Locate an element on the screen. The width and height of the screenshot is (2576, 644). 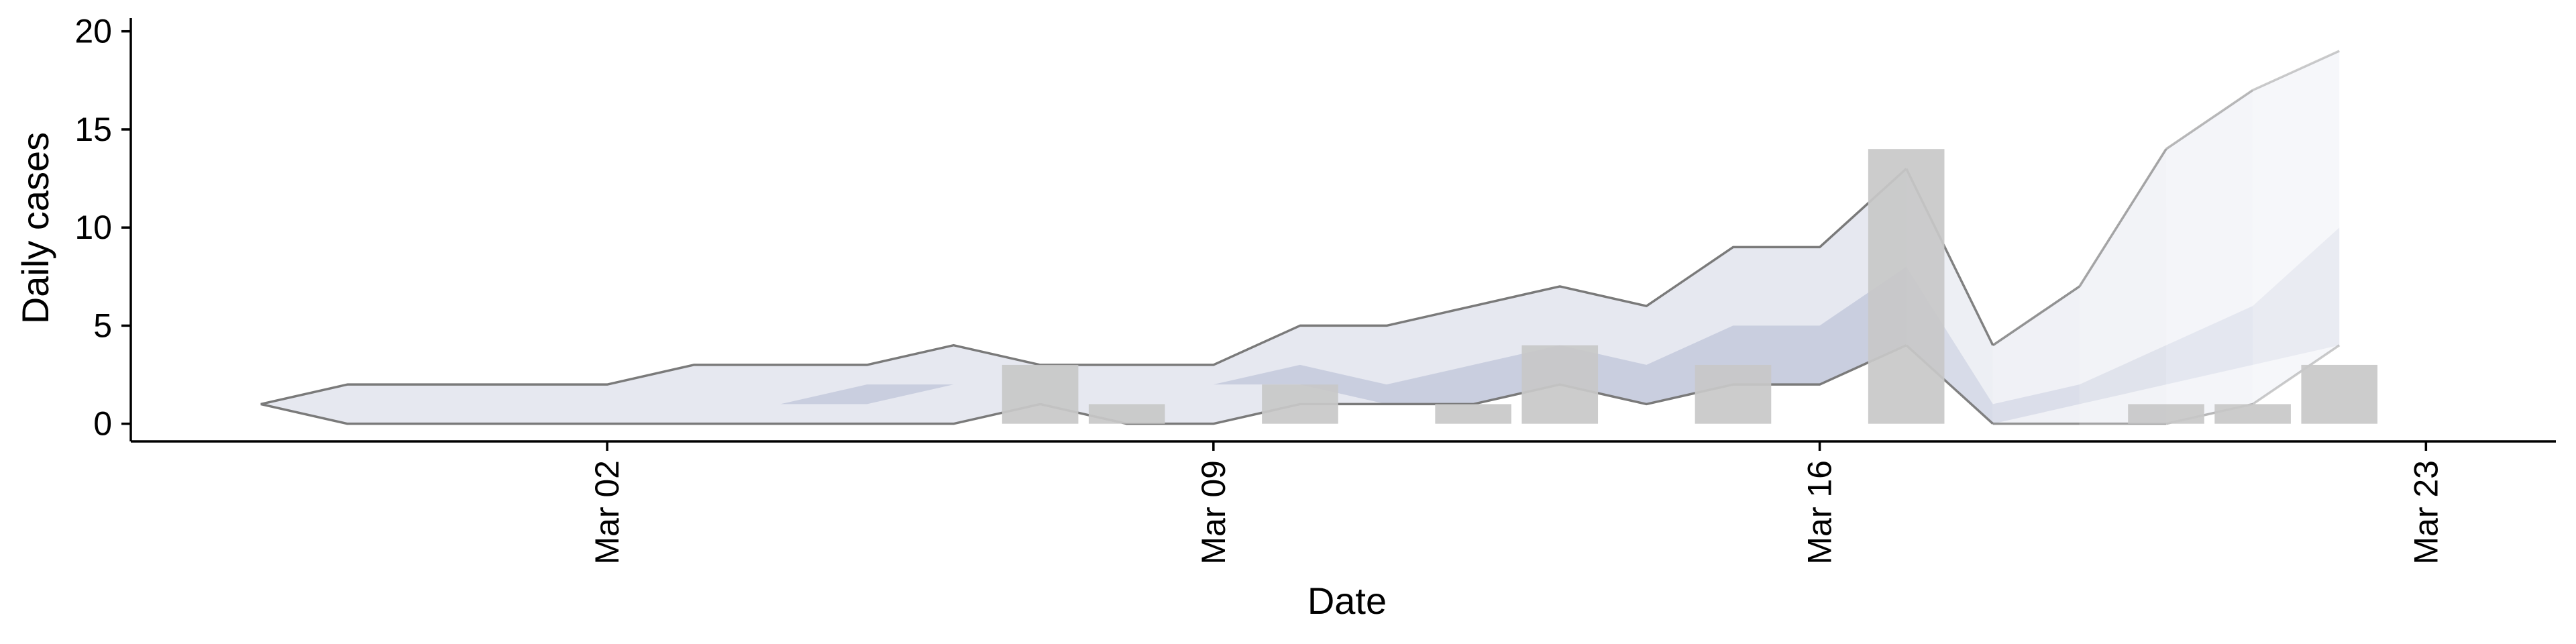
x-tick-label: Mar 09 is located at coordinates (1213, 512).